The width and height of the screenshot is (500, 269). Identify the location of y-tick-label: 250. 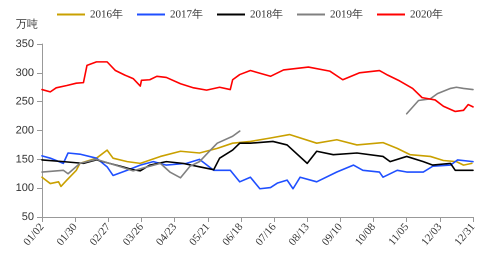
(25, 102).